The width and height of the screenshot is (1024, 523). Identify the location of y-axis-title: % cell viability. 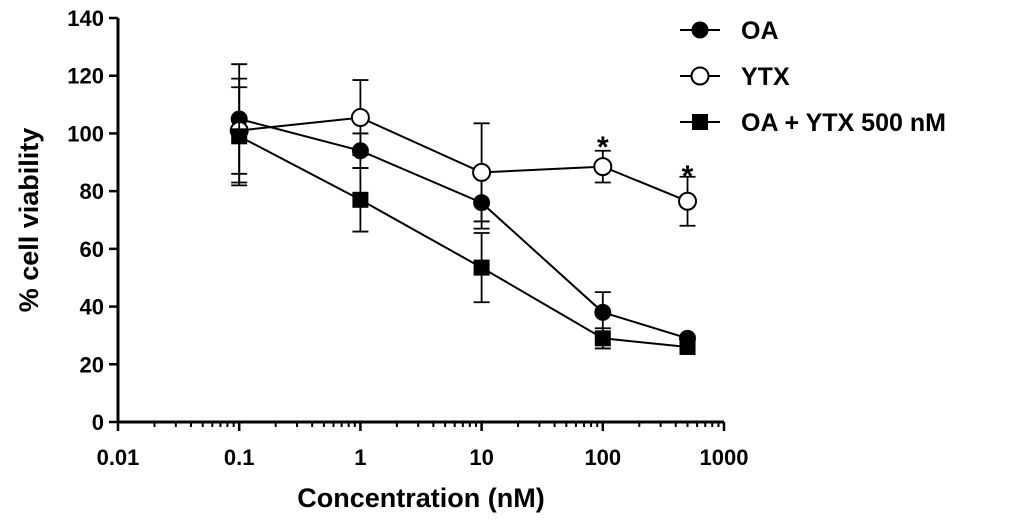
(29, 220).